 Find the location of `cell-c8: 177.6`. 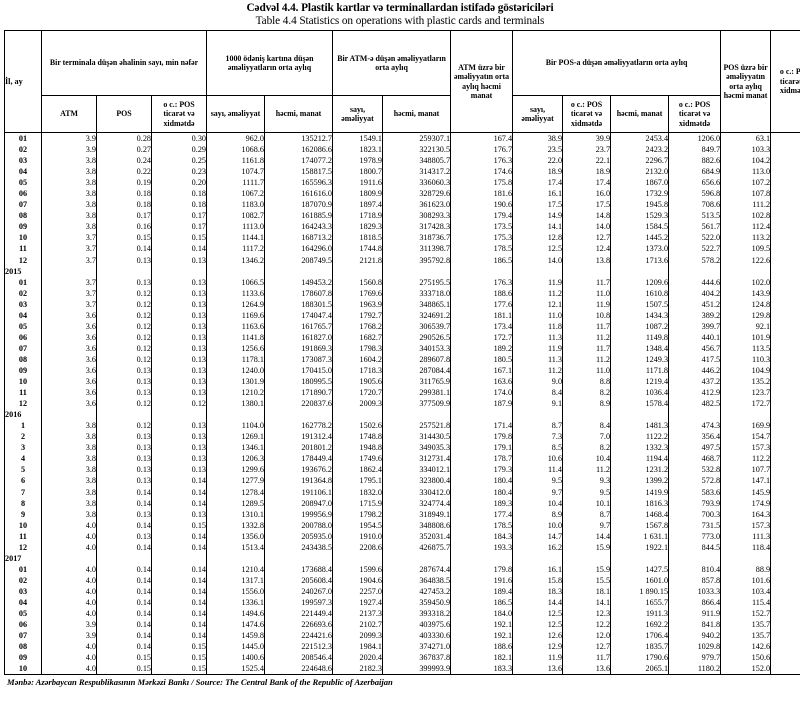

cell-c8: 177.6 is located at coordinates (482, 304).